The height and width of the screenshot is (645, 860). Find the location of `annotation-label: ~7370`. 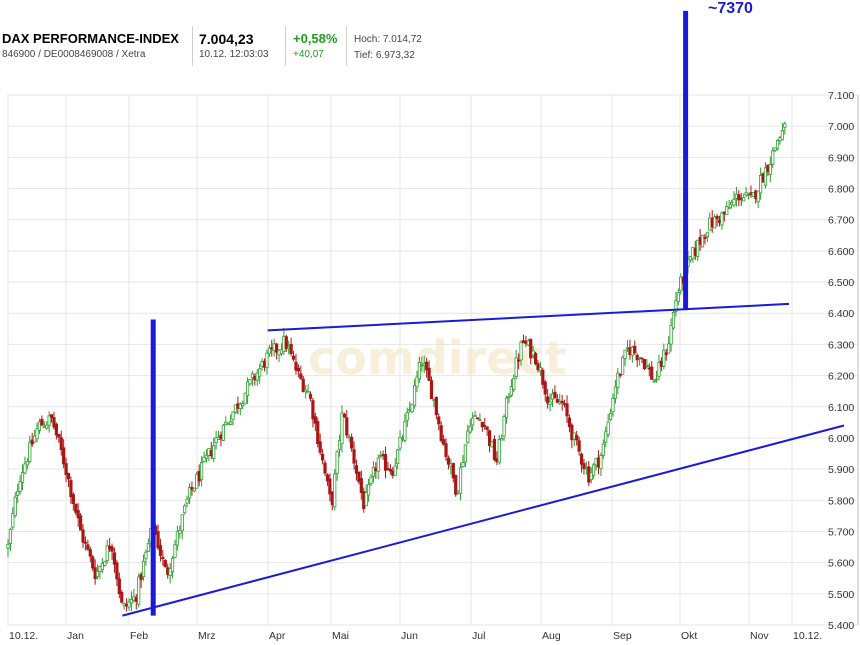

annotation-label: ~7370 is located at coordinates (730, 8).